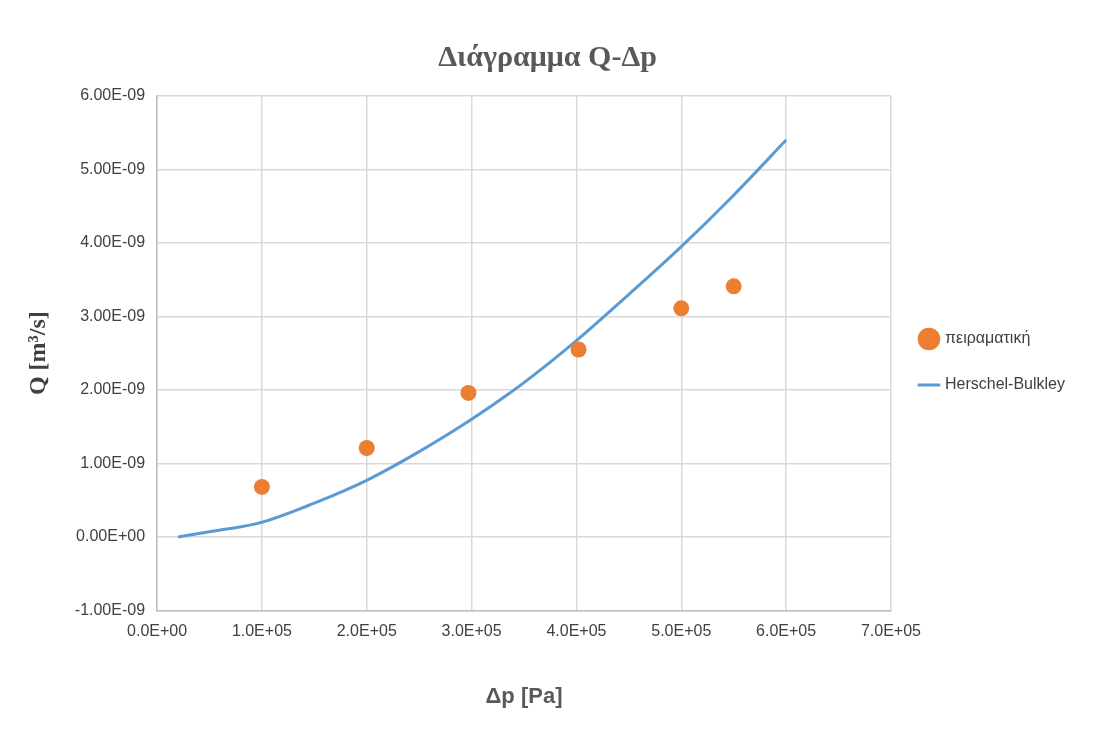  I want to click on y-axis-title: Q [m³/s], so click(36, 353).